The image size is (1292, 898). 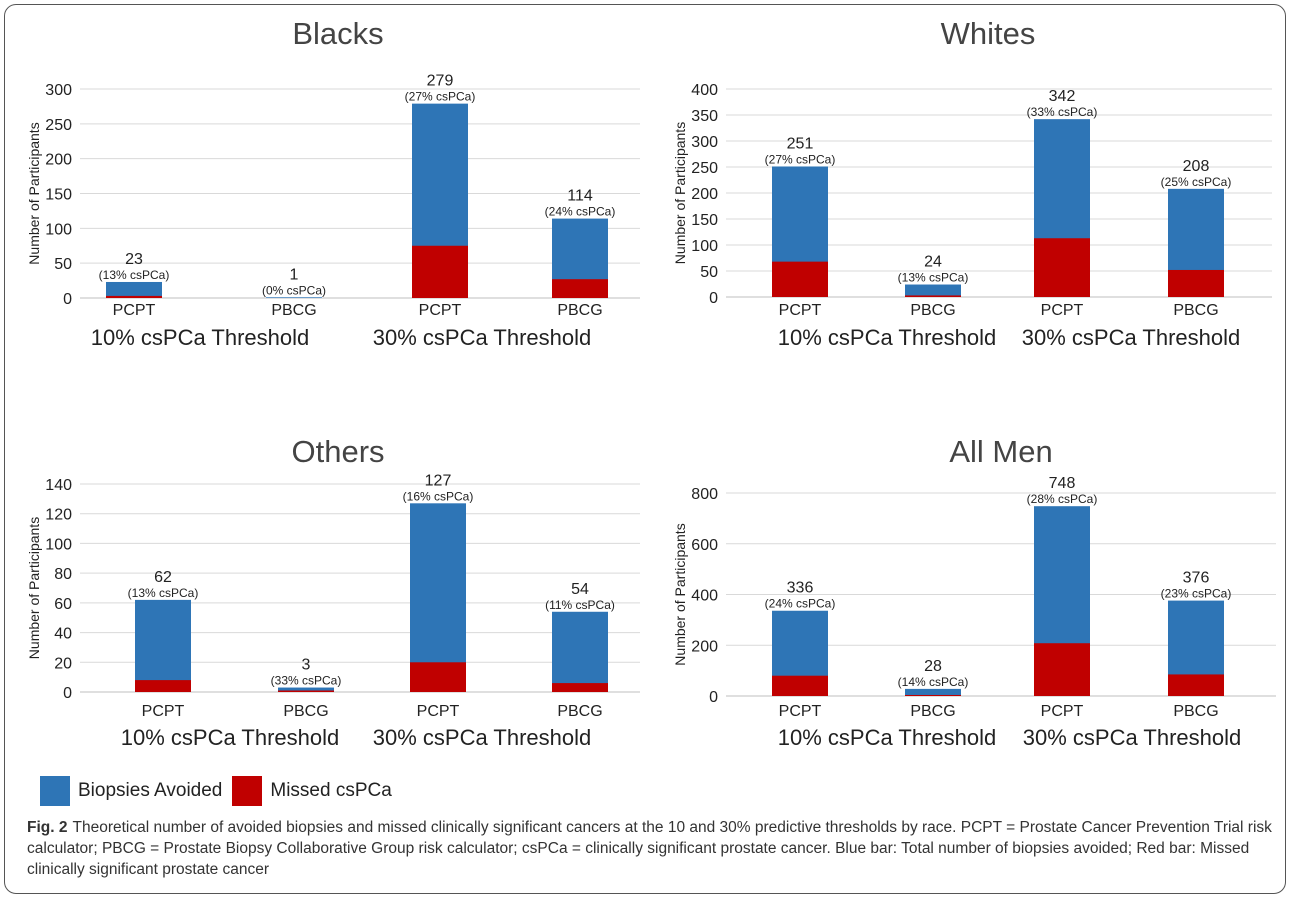 I want to click on legend-item-avoided: Biopsies Avoided, so click(x=131, y=791).